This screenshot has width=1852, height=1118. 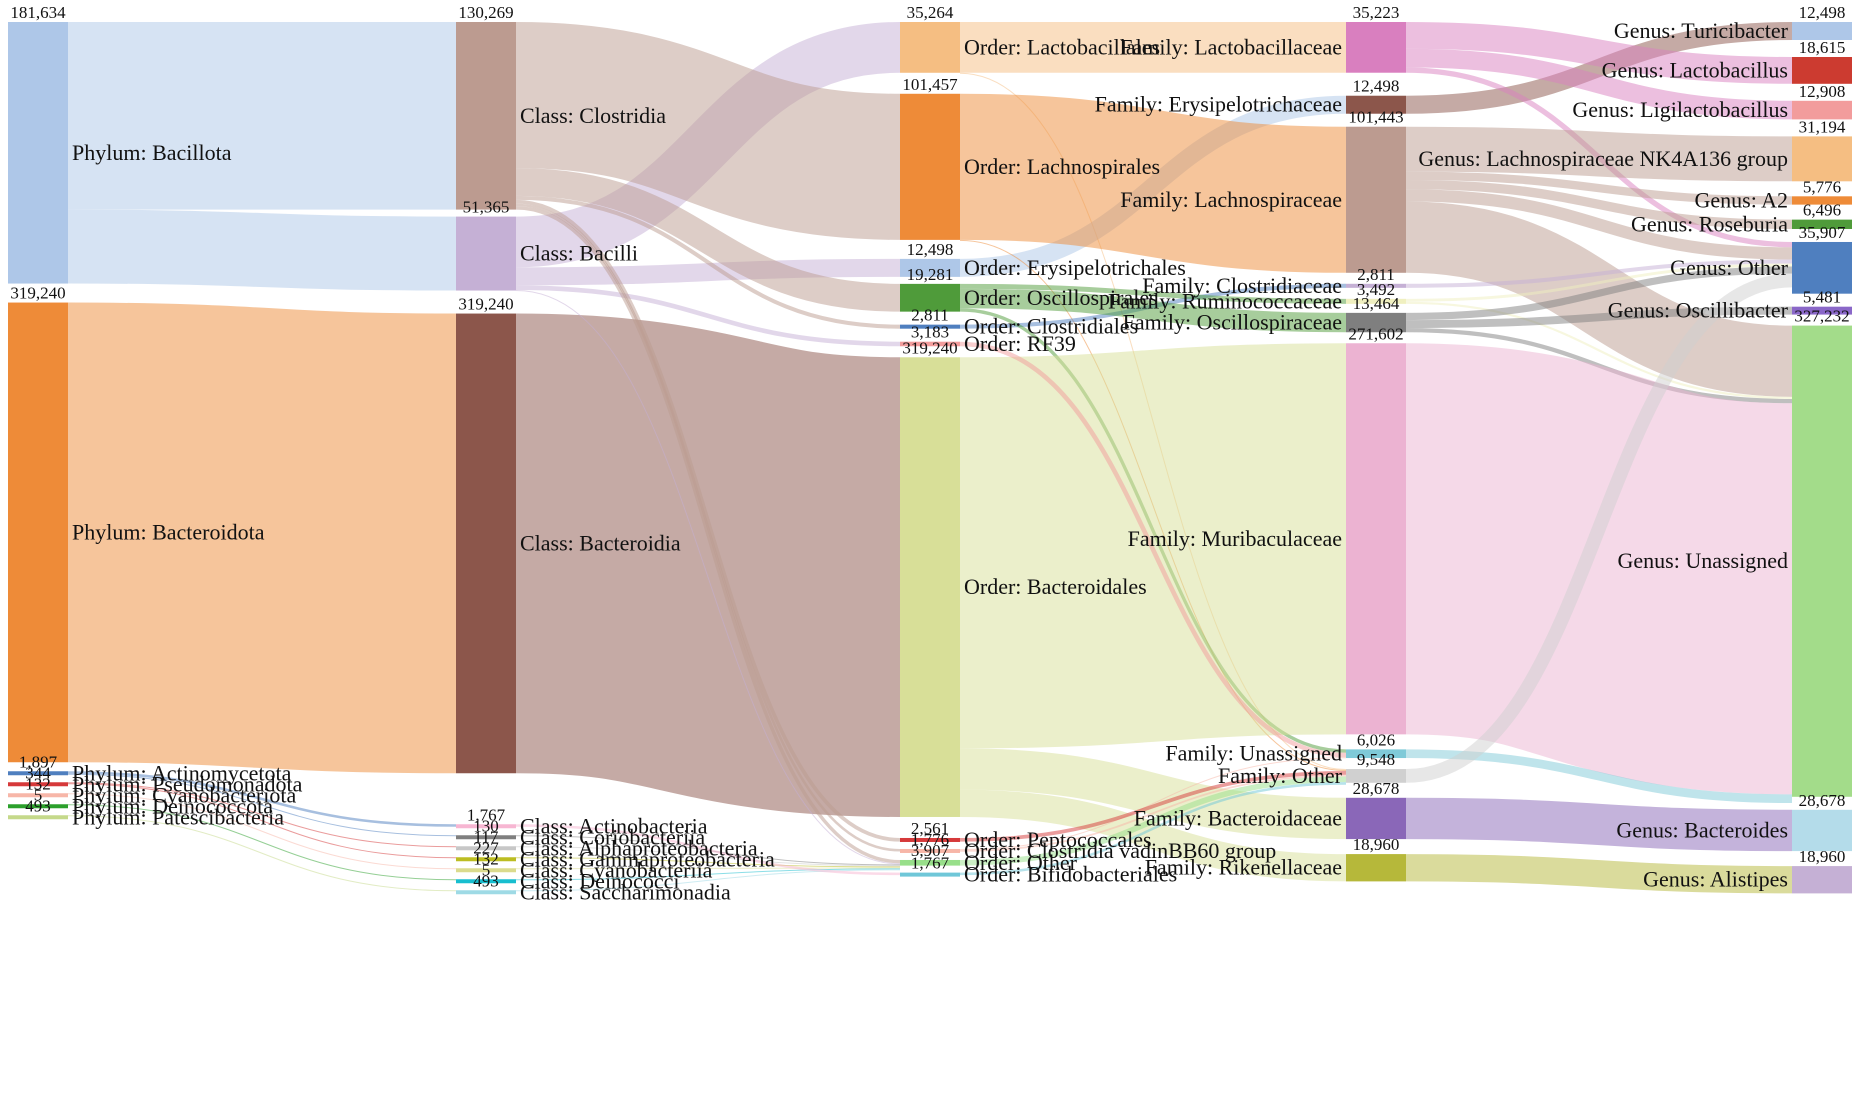 What do you see at coordinates (1822, 91) in the screenshot?
I see `sankey-value-g_lig: 12,908` at bounding box center [1822, 91].